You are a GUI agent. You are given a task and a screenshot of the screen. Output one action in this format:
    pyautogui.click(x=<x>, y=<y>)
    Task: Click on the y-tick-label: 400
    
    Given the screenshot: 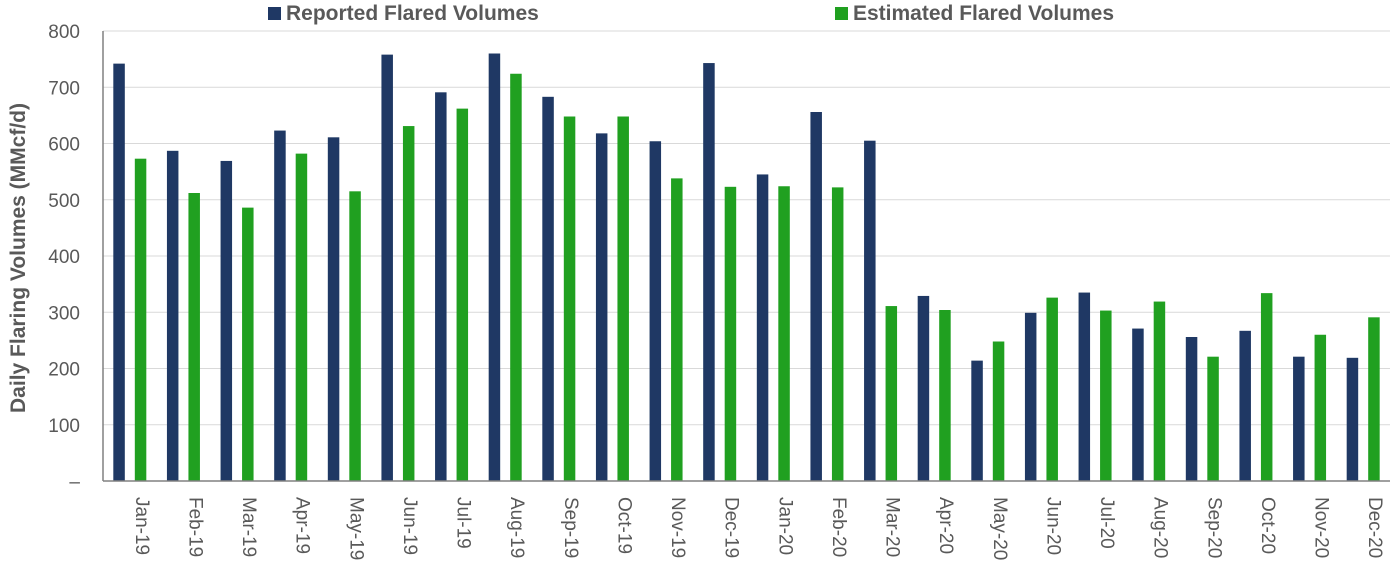 What is the action you would take?
    pyautogui.click(x=64, y=257)
    